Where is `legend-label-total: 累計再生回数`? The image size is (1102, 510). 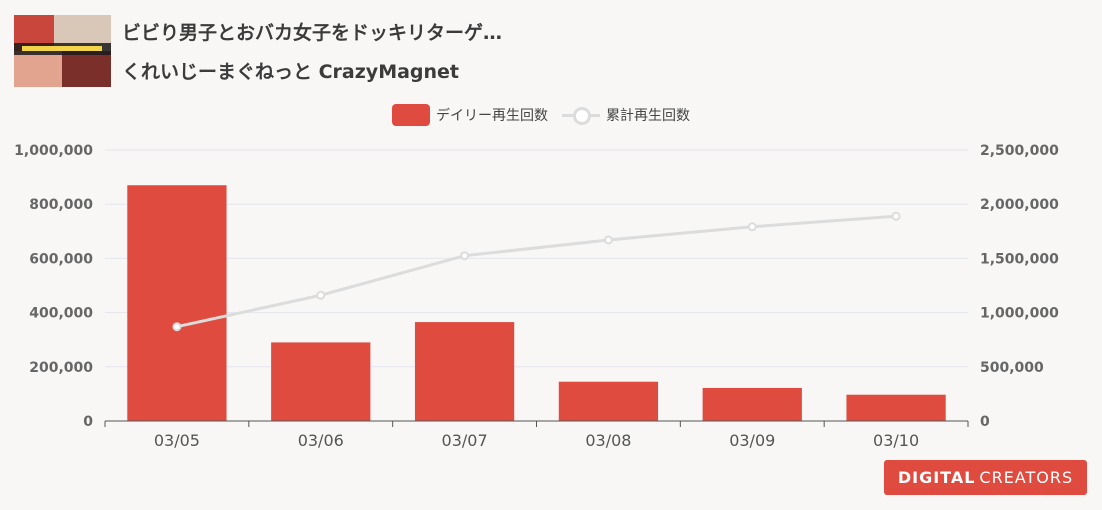
legend-label-total: 累計再生回数 is located at coordinates (648, 116).